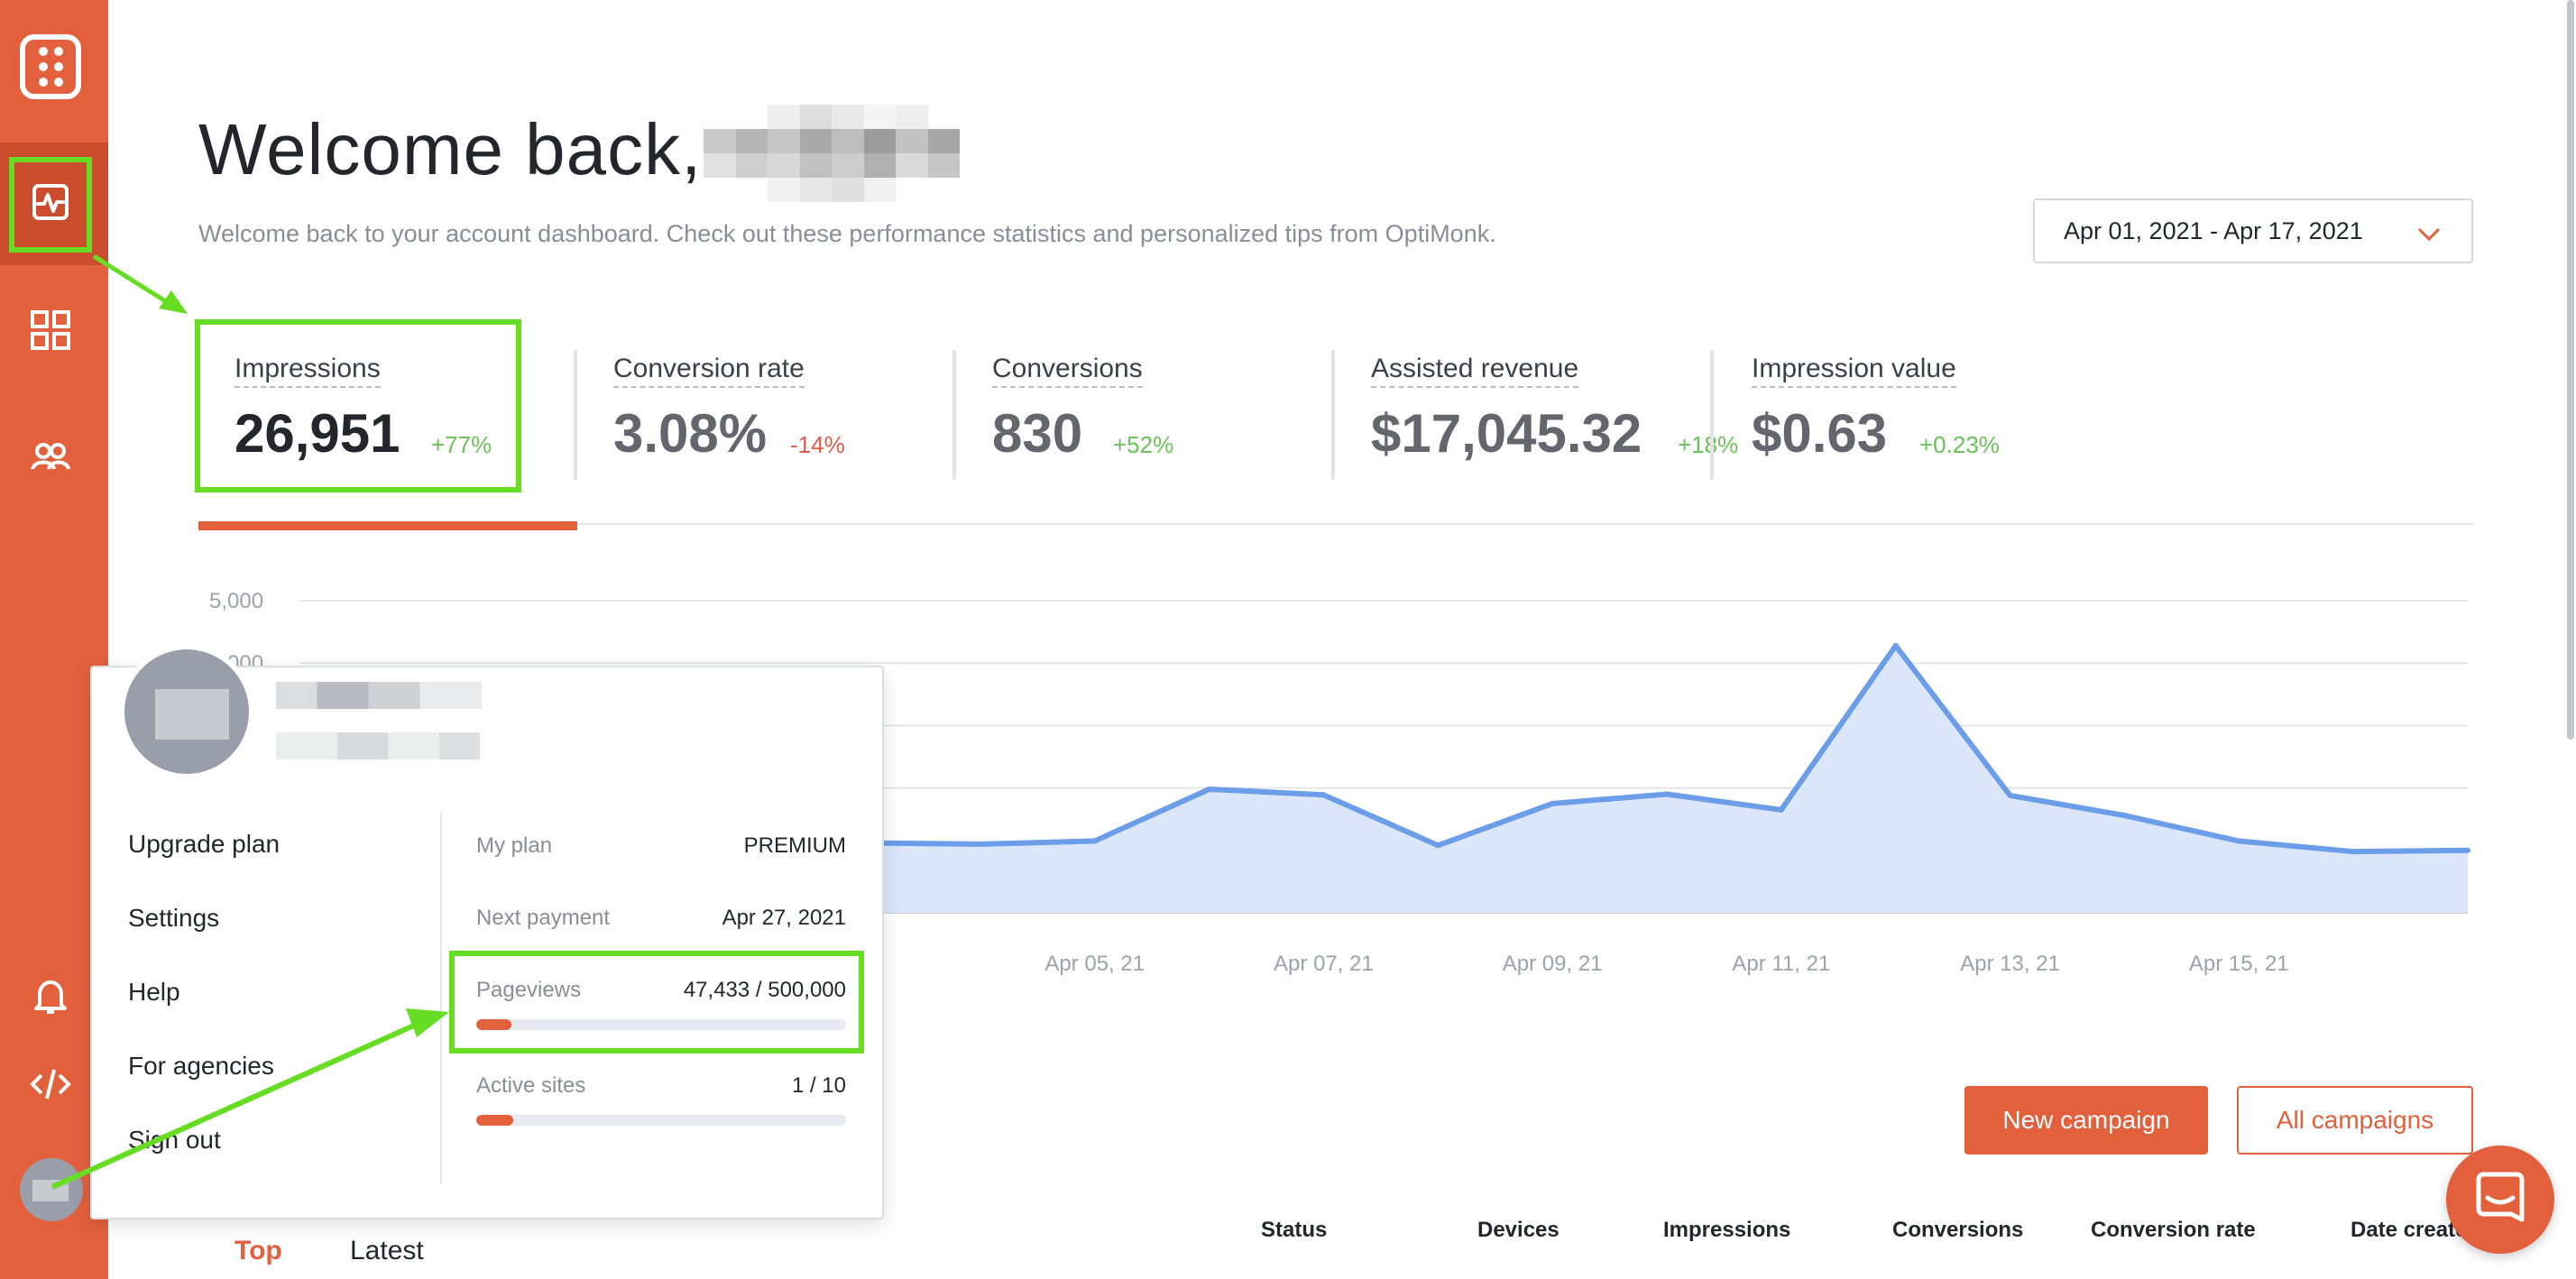 This screenshot has width=2576, height=1279. I want to click on kpi-conversion-rate: Conversion rate 3.08% -14%, so click(729, 409).